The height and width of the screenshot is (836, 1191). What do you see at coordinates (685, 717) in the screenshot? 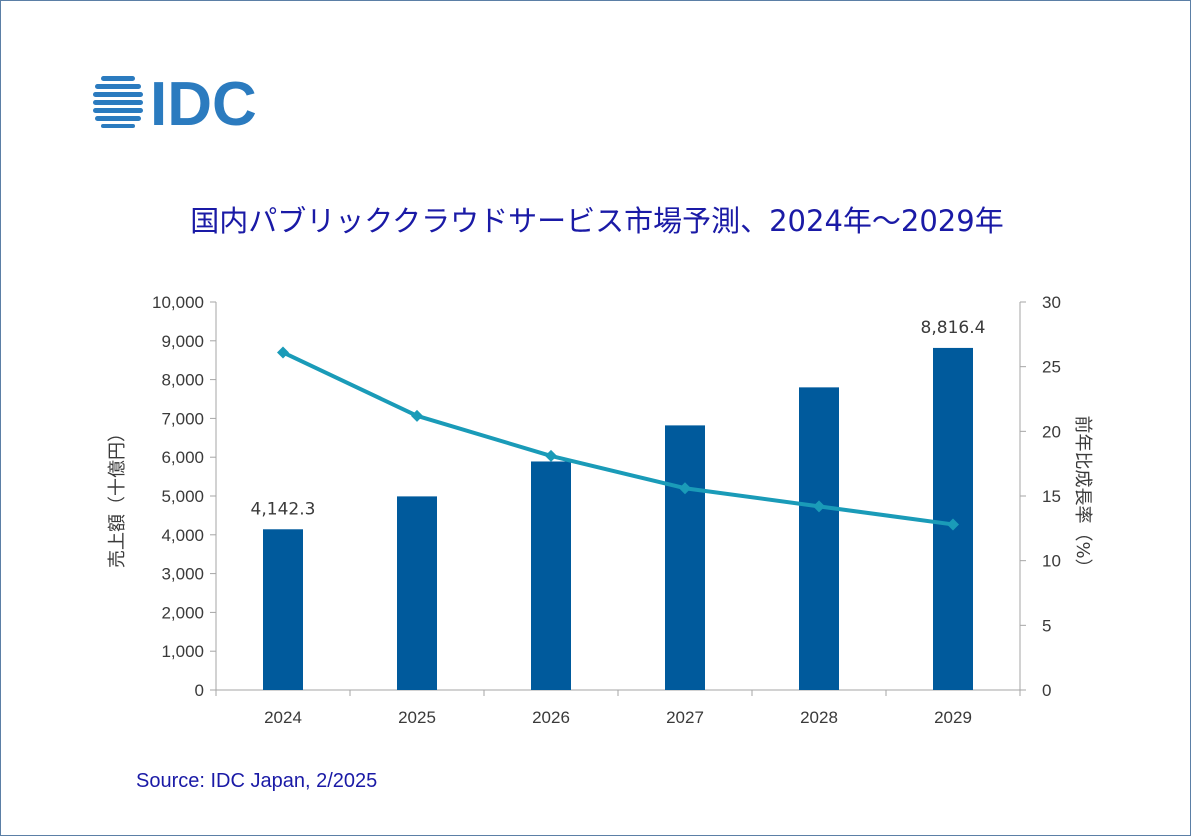
I see `x-tick-label: 2027` at bounding box center [685, 717].